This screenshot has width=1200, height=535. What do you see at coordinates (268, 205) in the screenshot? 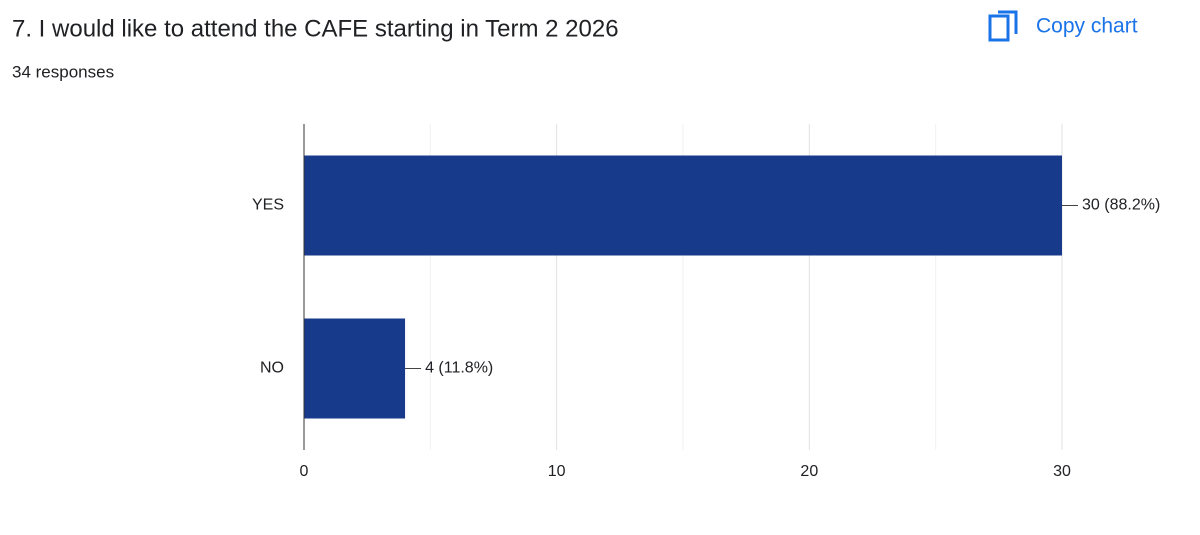
I see `y-tick-label: YES` at bounding box center [268, 205].